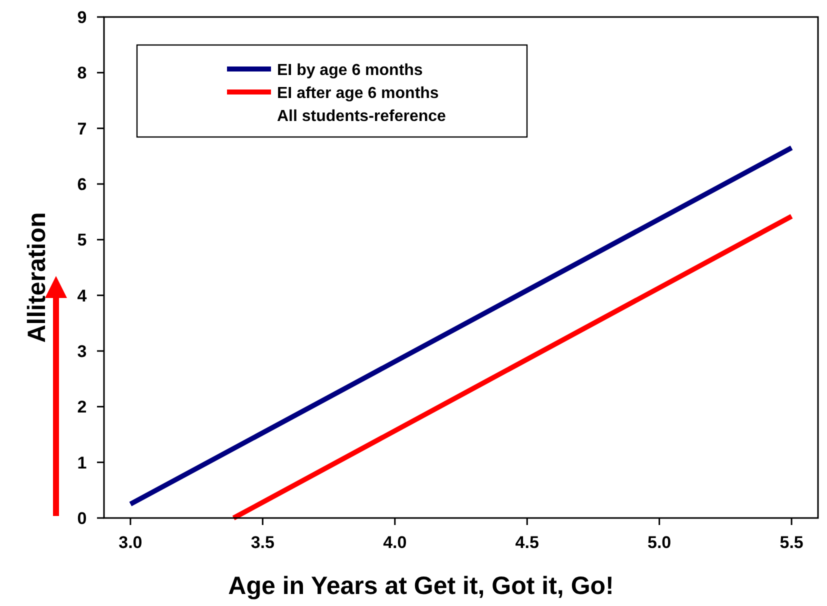 The image size is (827, 606). What do you see at coordinates (82, 351) in the screenshot?
I see `y-tick-label: 3` at bounding box center [82, 351].